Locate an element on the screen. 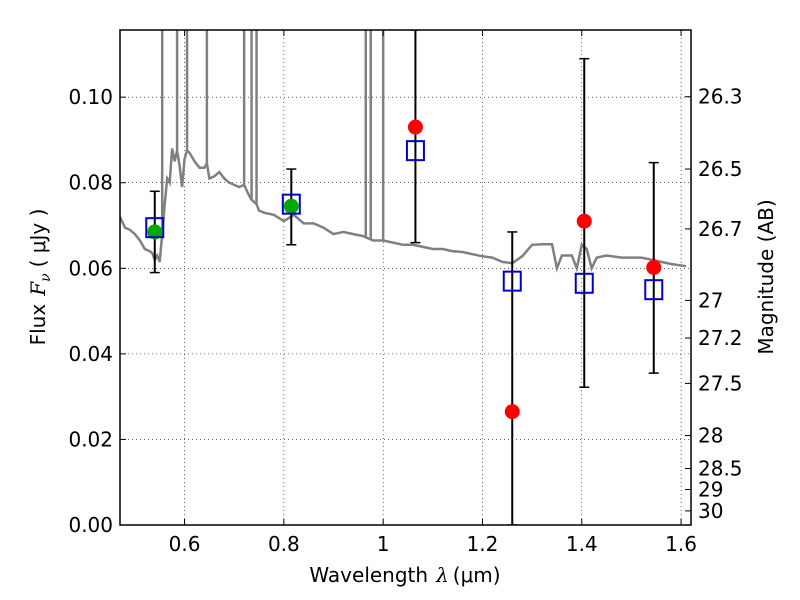  y2-tick-label: 27.5 is located at coordinates (720, 383).